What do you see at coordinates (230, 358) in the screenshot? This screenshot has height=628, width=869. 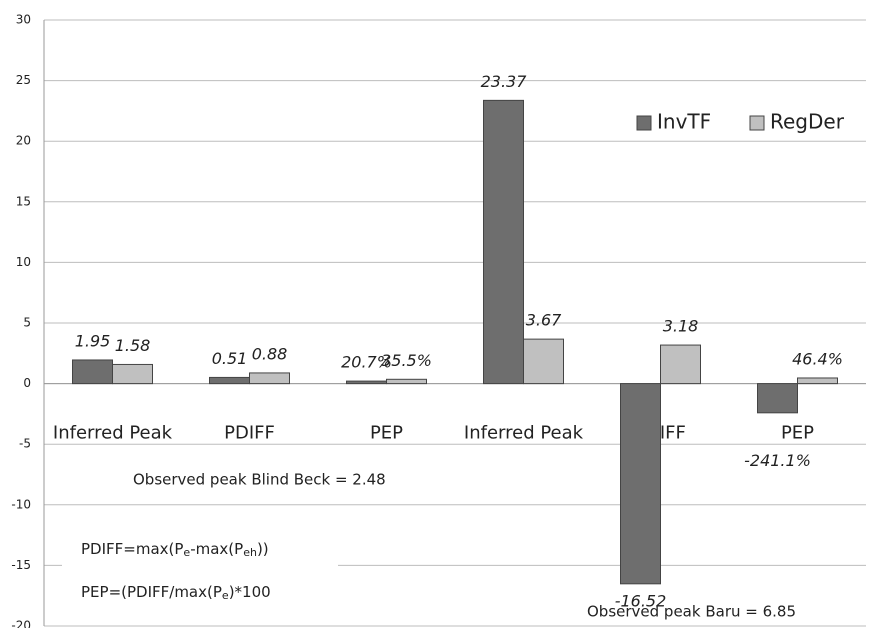 I see `value-label: 0.51` at bounding box center [230, 358].